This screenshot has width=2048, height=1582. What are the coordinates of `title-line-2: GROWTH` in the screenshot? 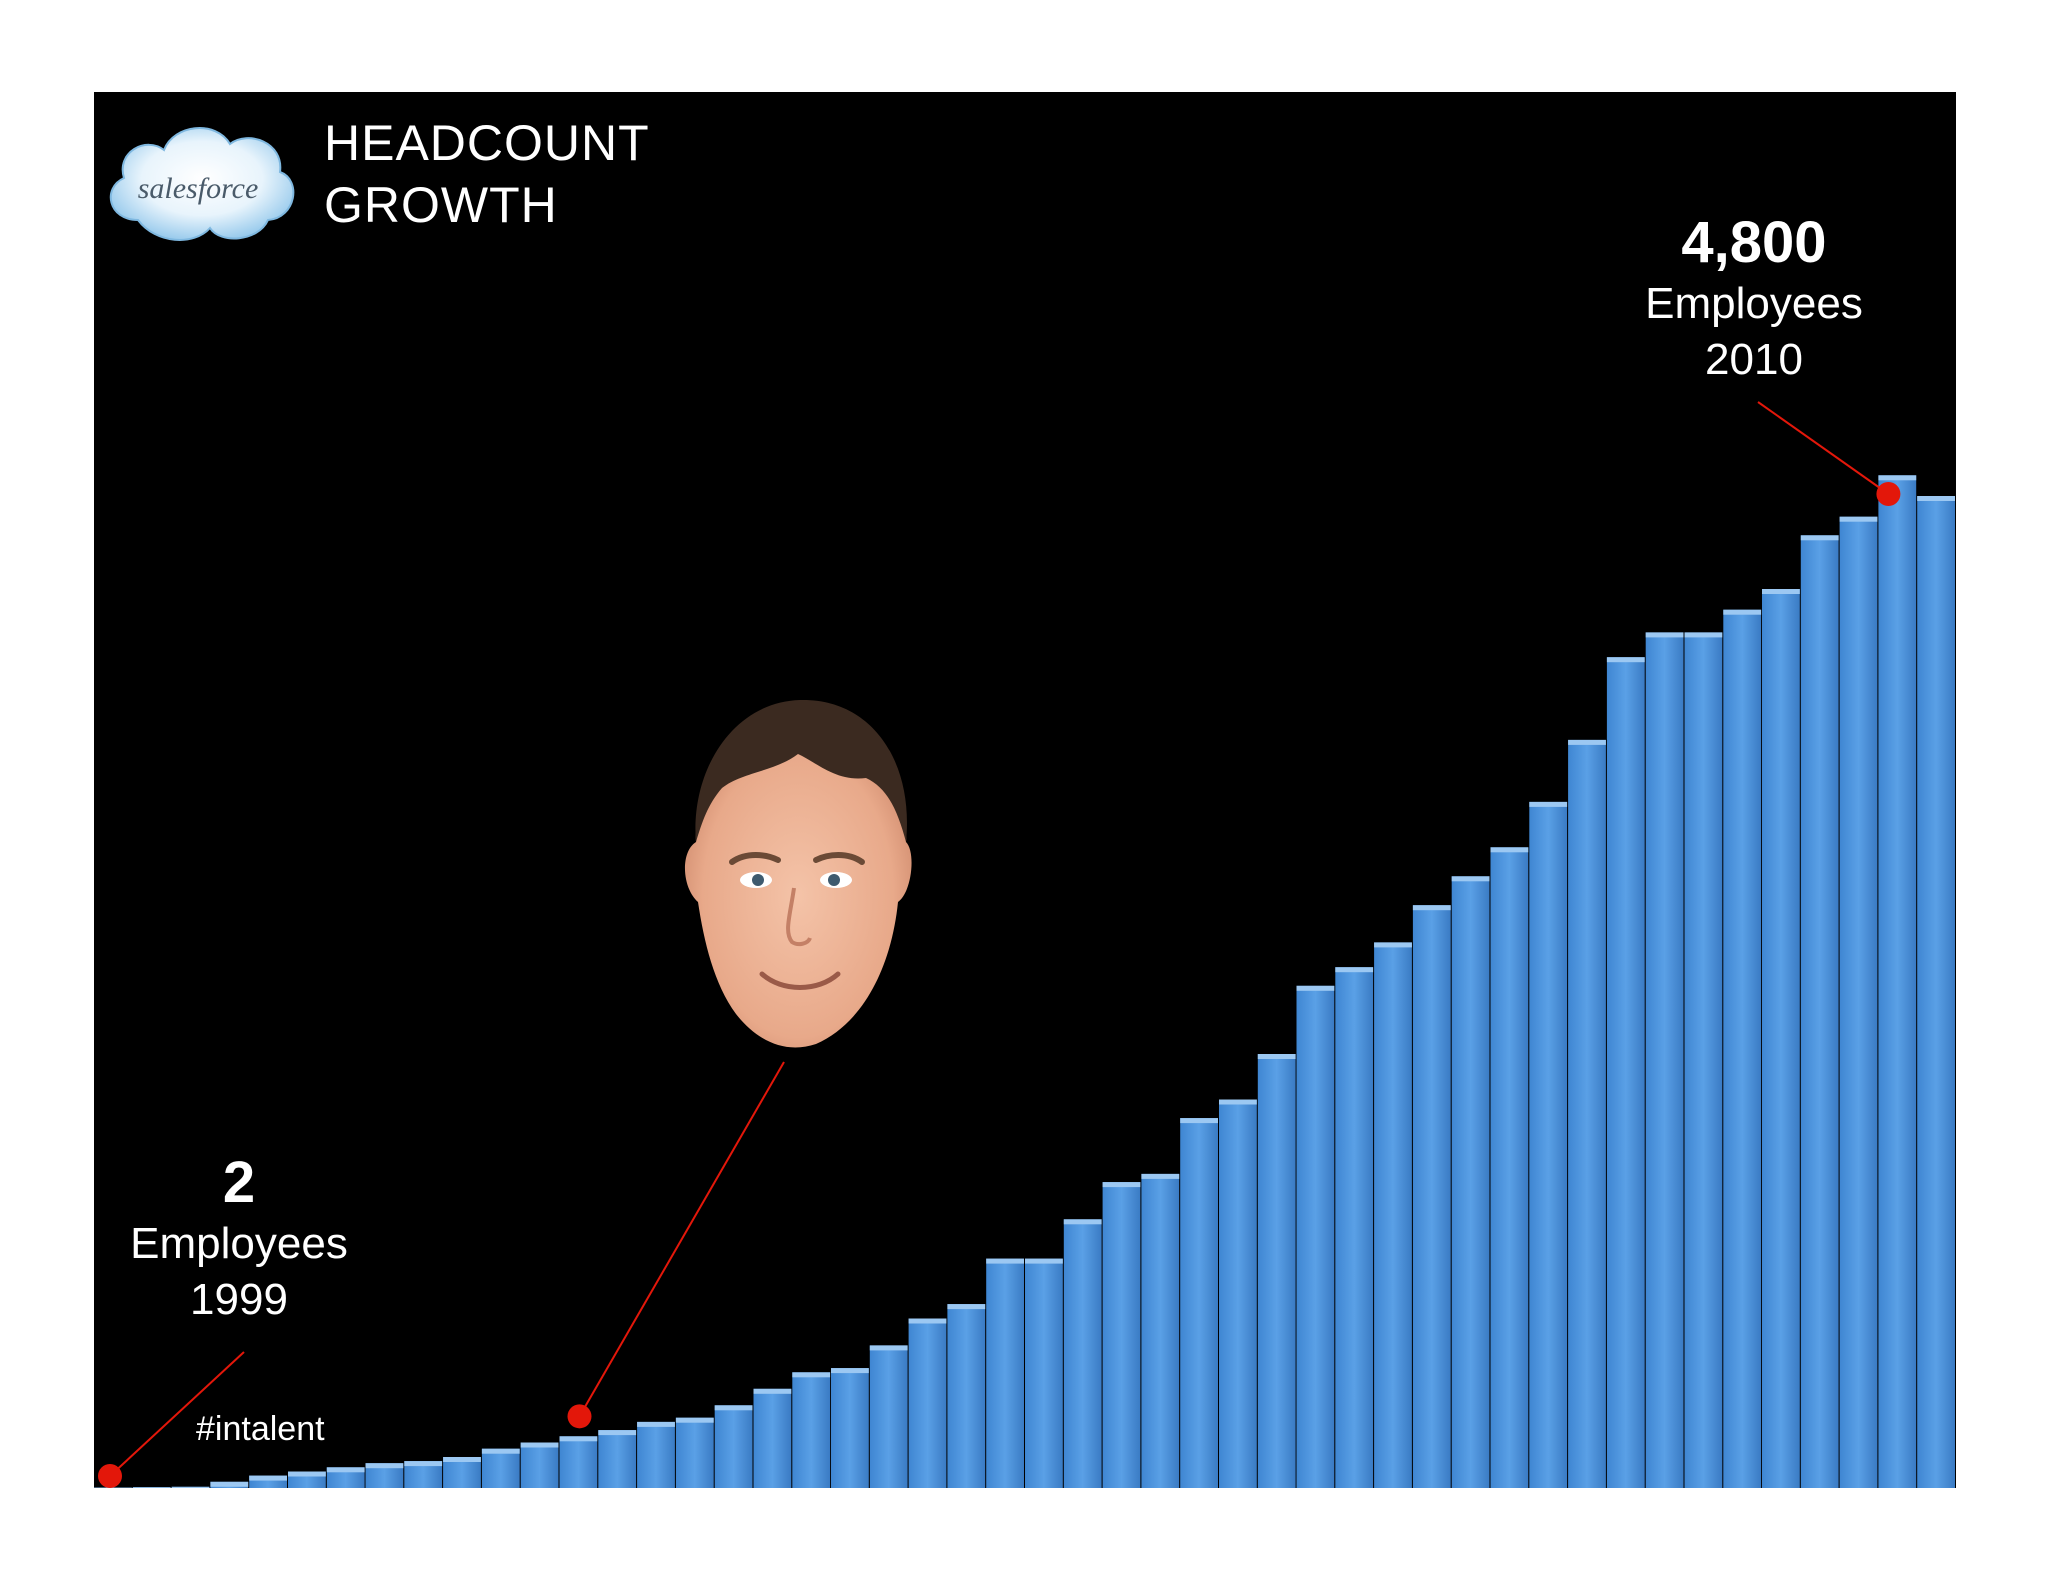 It's located at (441, 205).